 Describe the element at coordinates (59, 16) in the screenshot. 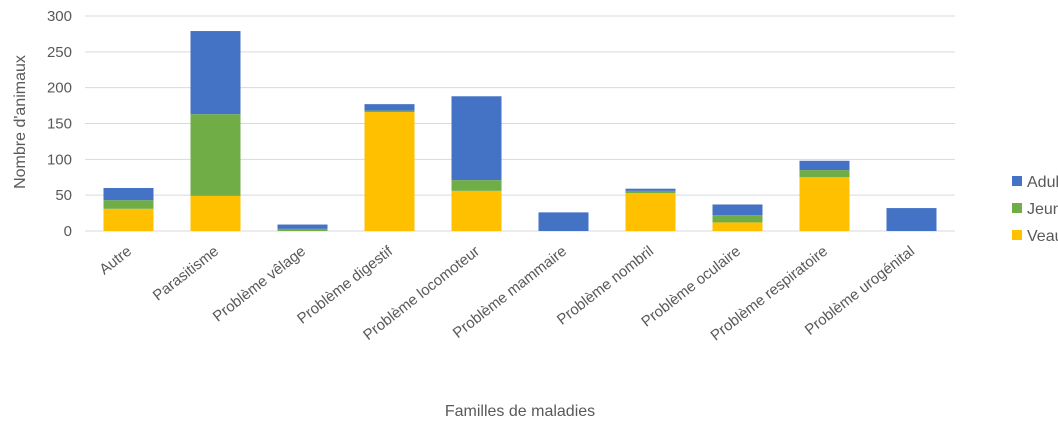

I see `y-tick-label: 300` at that location.